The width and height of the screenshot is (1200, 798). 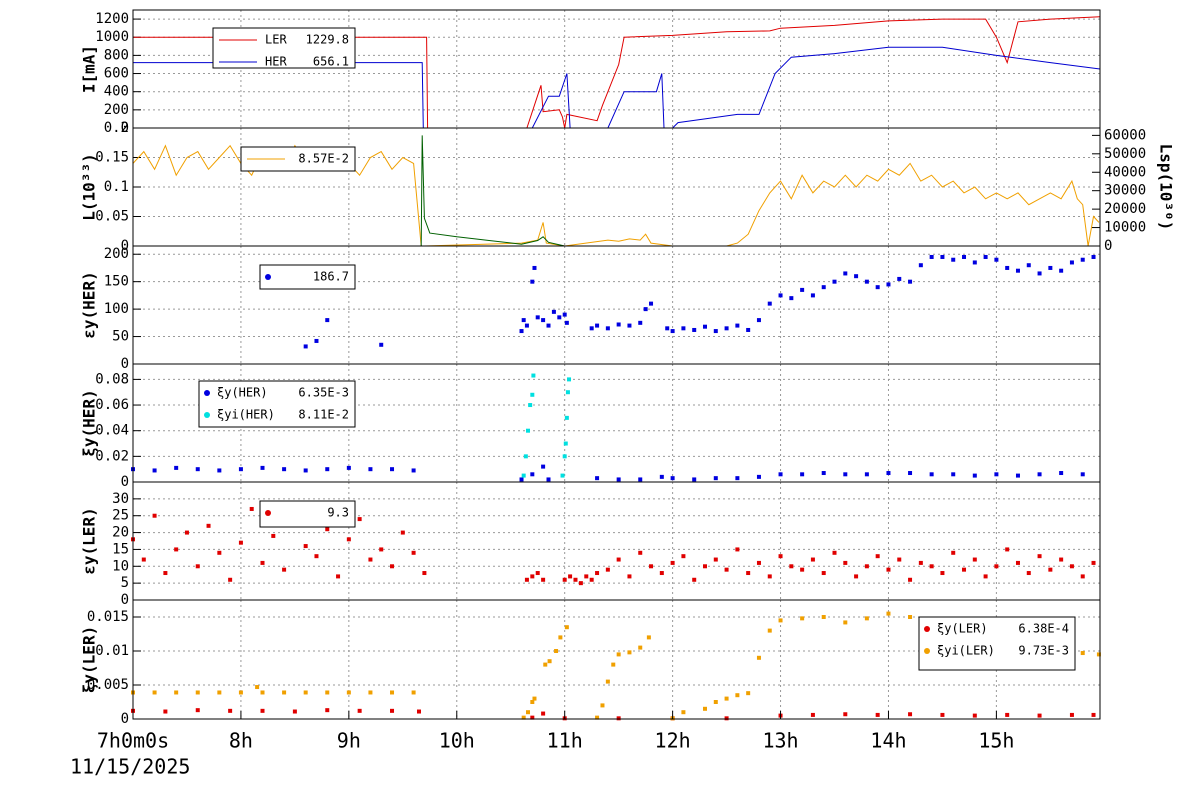 I want to click on y-tick-label: 100, so click(x=116, y=309).